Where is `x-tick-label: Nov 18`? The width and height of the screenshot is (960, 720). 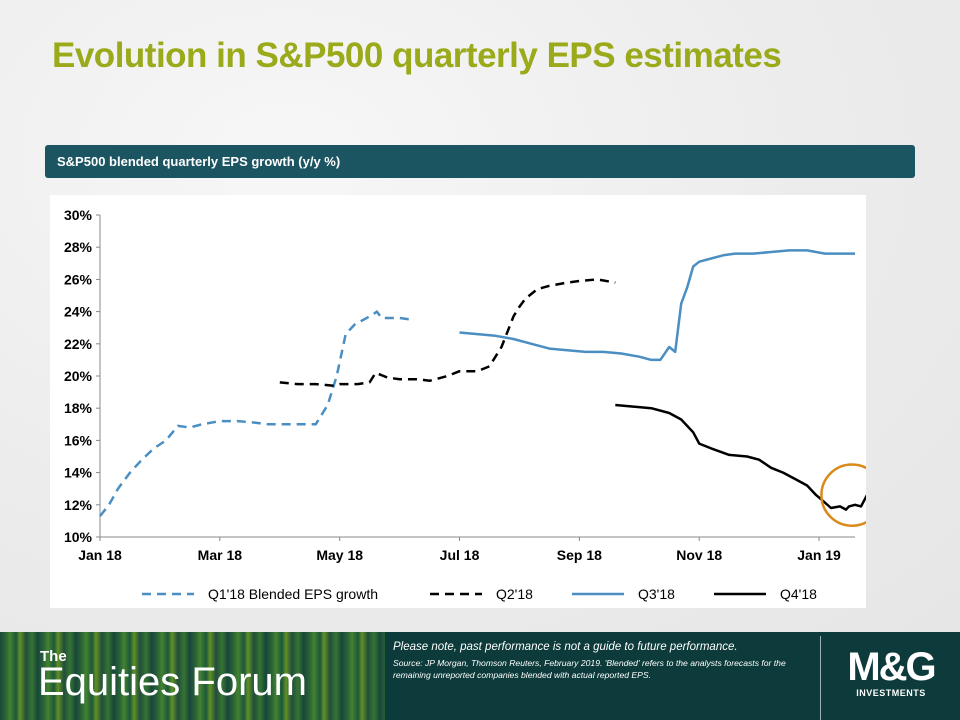
x-tick-label: Nov 18 is located at coordinates (699, 555).